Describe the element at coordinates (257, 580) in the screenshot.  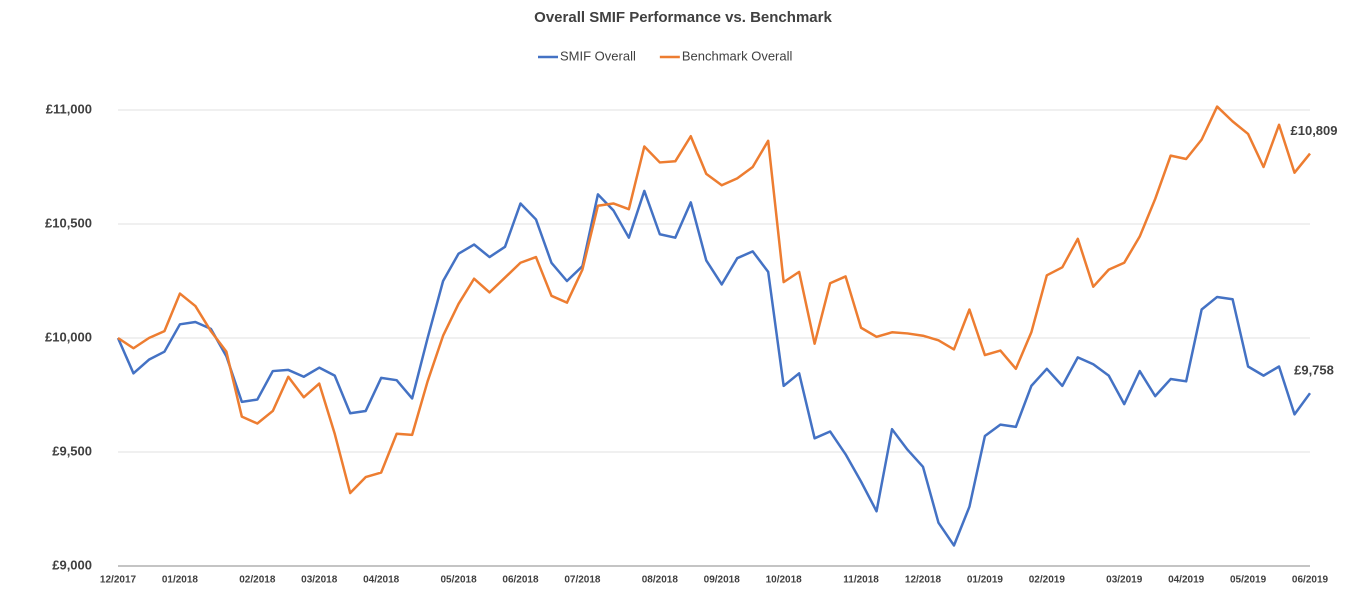
I see `x-tick-label: 02/2018` at that location.